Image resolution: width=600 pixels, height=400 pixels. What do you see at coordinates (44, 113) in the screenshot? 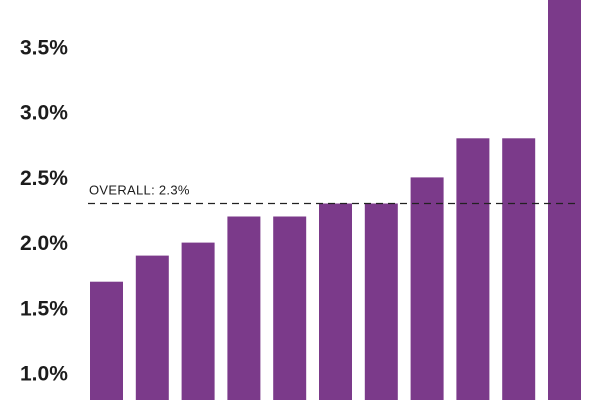
I see `y-tick-label: 3.0%` at bounding box center [44, 113].